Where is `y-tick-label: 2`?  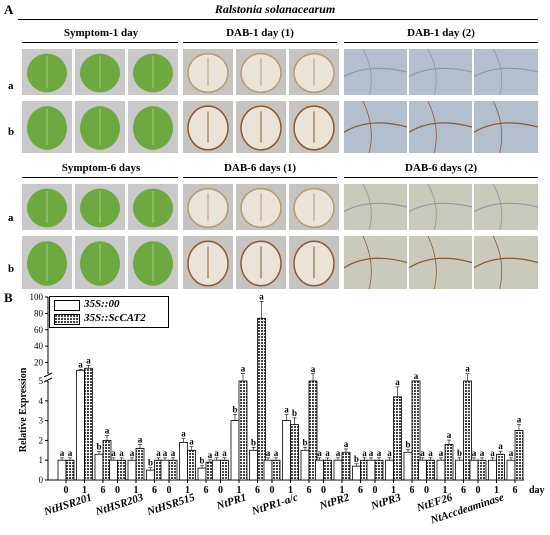
y-tick-label: 2 is located at coordinates (41, 440).